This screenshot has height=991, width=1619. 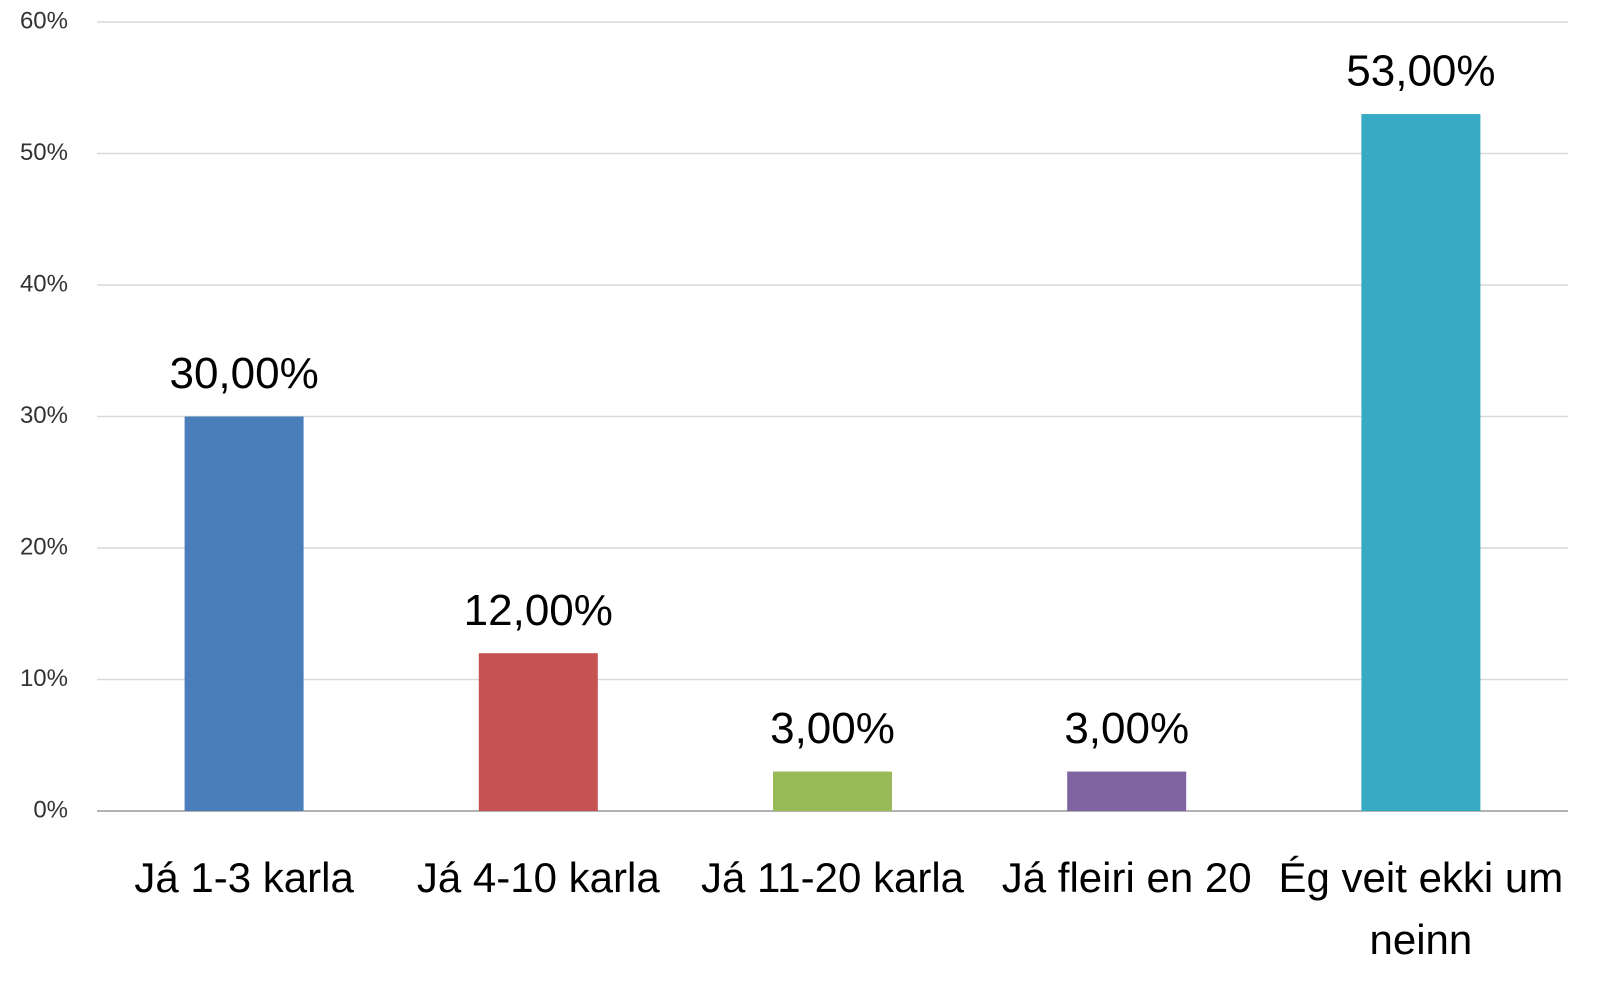 I want to click on value-label: 53,00%, so click(x=1420, y=71).